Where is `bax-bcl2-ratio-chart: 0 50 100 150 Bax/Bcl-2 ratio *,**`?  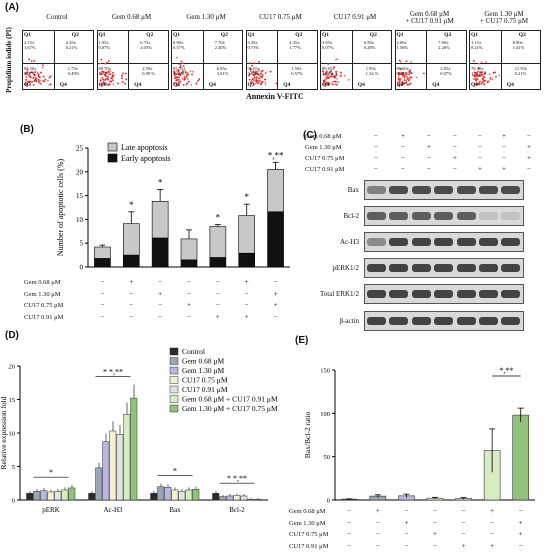 bax-bcl2-ratio-chart: 0 50 100 150 Bax/Bcl-2 ratio *,** is located at coordinates (419, 435).